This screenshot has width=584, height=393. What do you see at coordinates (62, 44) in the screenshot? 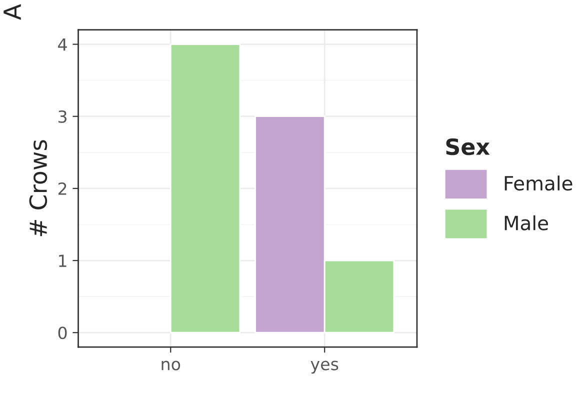
I see `y-tick-label: 4` at bounding box center [62, 44].